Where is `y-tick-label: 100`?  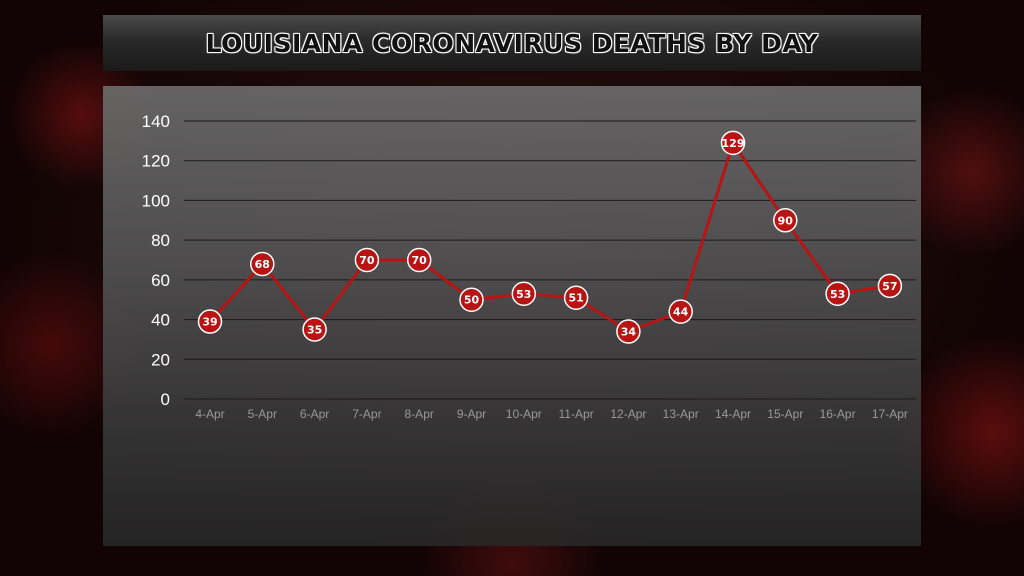 y-tick-label: 100 is located at coordinates (156, 200).